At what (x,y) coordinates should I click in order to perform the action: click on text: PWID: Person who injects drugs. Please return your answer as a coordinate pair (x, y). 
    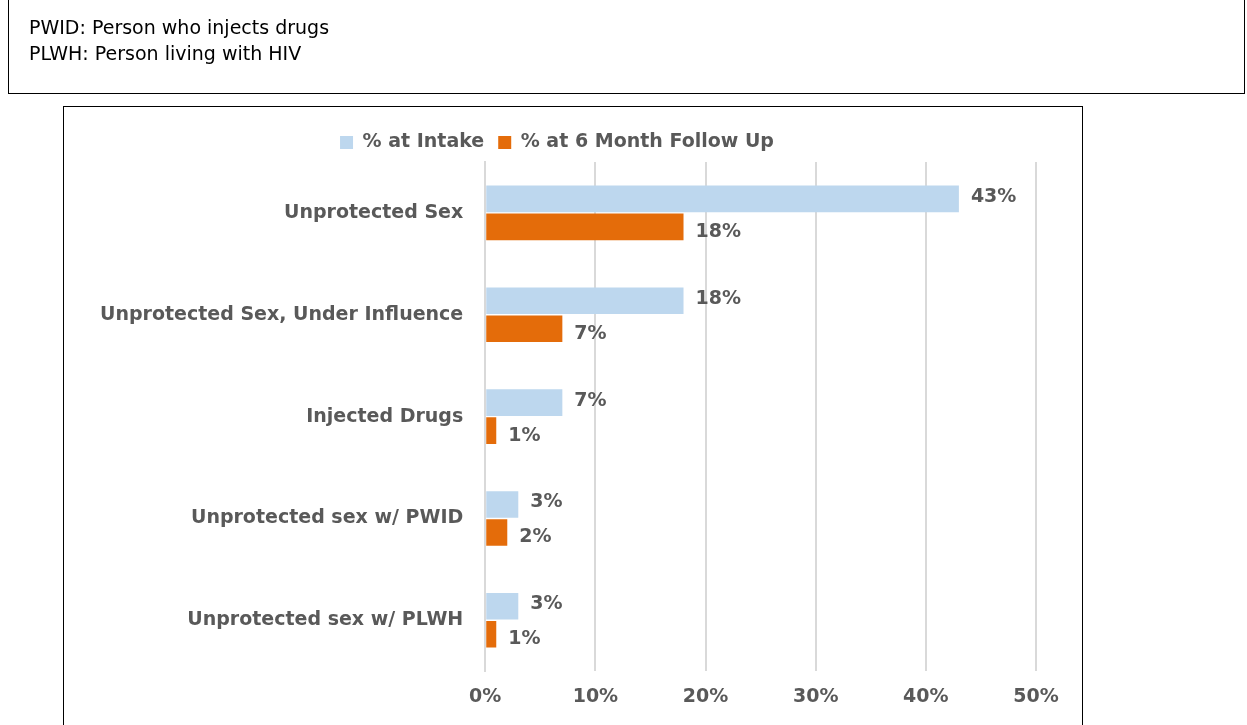
    Looking at the image, I should click on (180, 27).